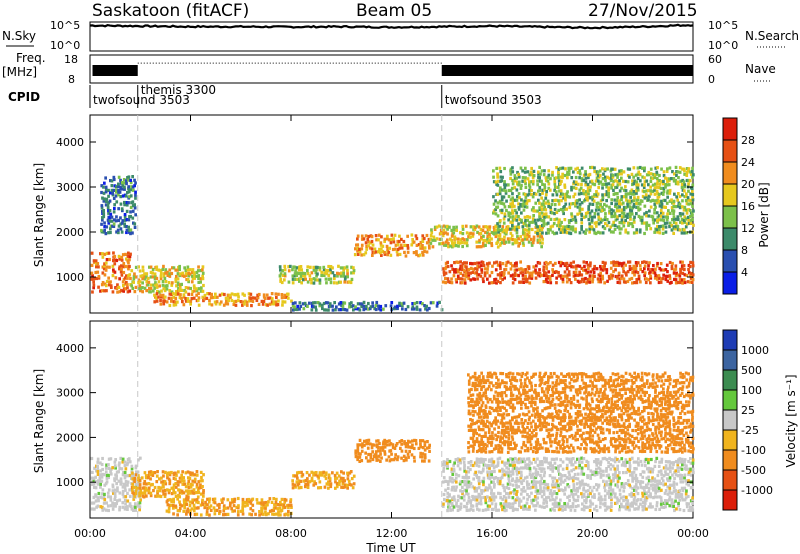 This screenshot has height=554, width=800. Describe the element at coordinates (680, 500) in the screenshot. I see `velocity-cell-1963` at that location.